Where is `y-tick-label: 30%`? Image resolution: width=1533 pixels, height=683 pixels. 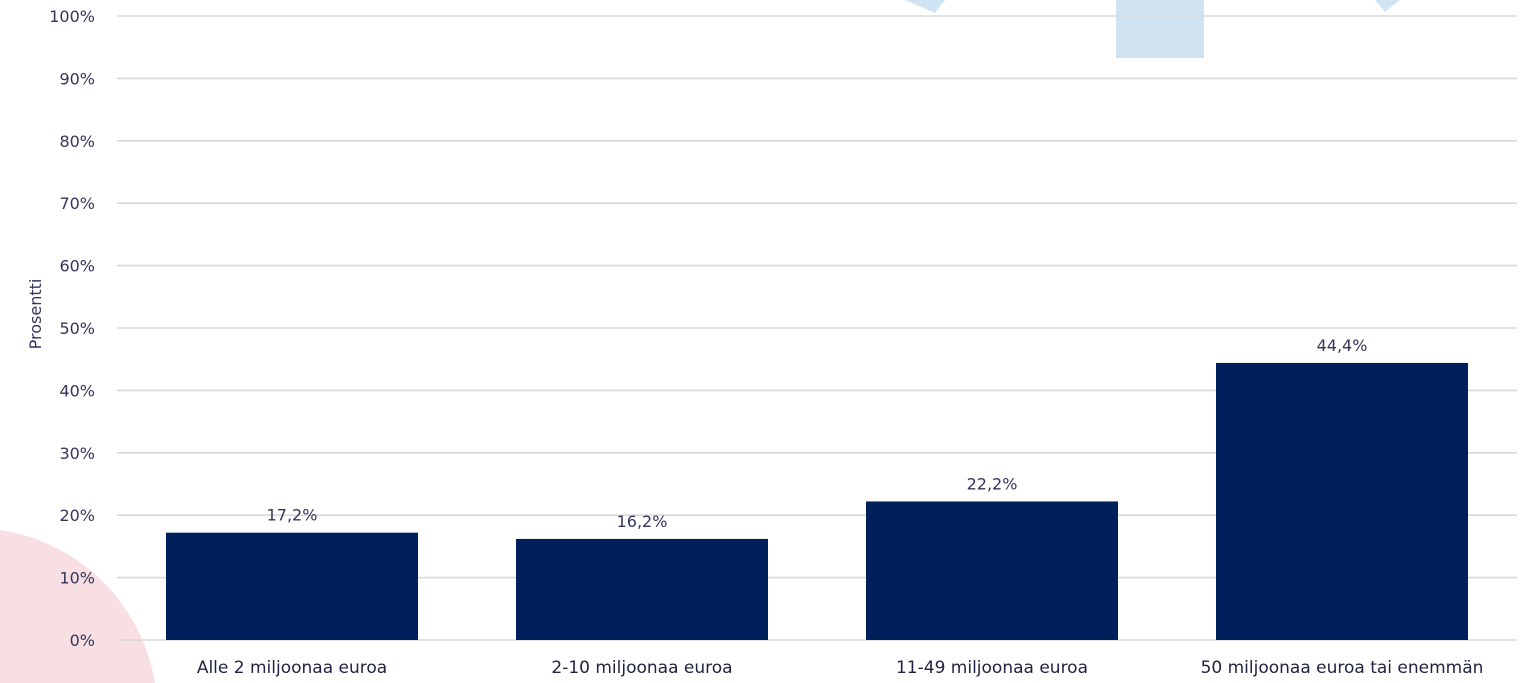
y-tick-label: 30% is located at coordinates (77, 453).